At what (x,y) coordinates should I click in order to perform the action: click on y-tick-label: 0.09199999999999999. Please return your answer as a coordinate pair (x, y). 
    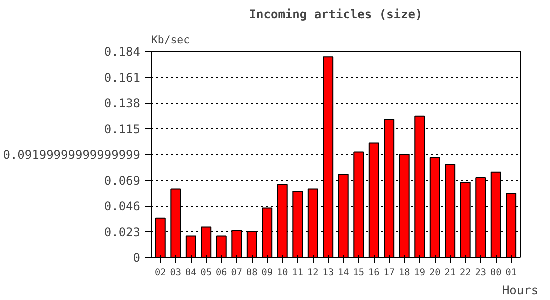
    Looking at the image, I should click on (72, 155).